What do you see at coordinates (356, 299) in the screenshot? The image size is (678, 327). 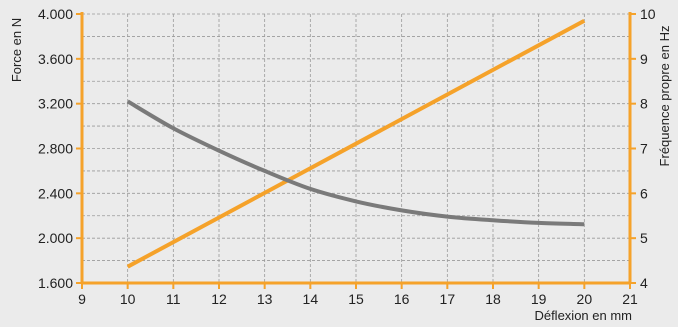 I see `x-tick-label: 15` at bounding box center [356, 299].